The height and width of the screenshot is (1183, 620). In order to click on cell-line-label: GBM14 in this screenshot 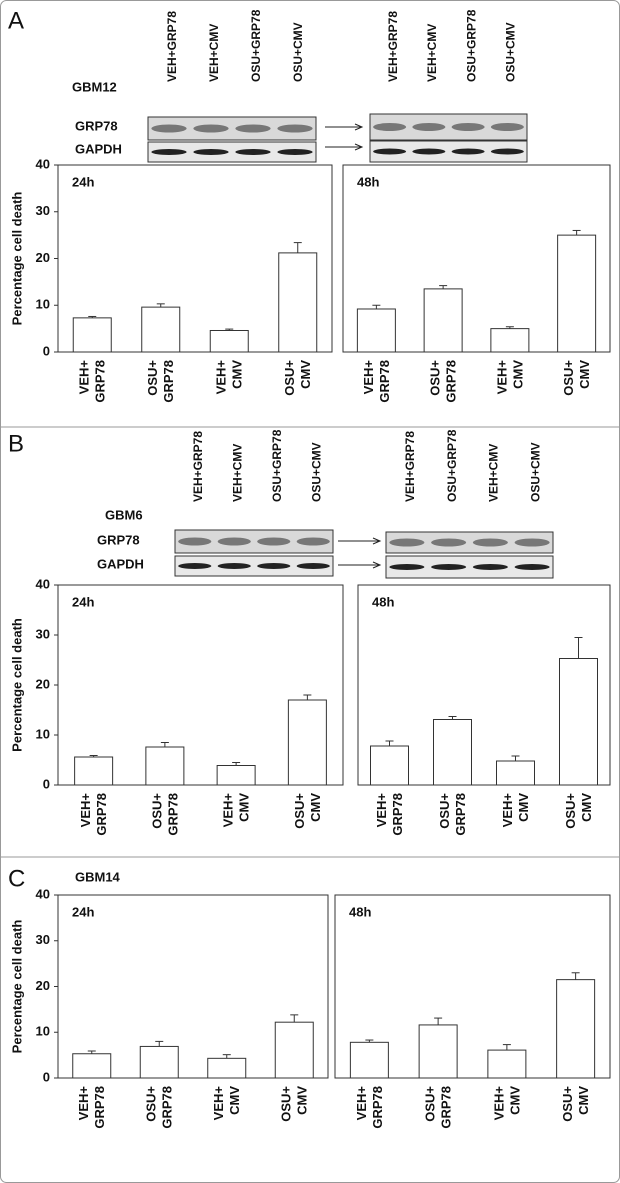, I will do `click(98, 876)`.